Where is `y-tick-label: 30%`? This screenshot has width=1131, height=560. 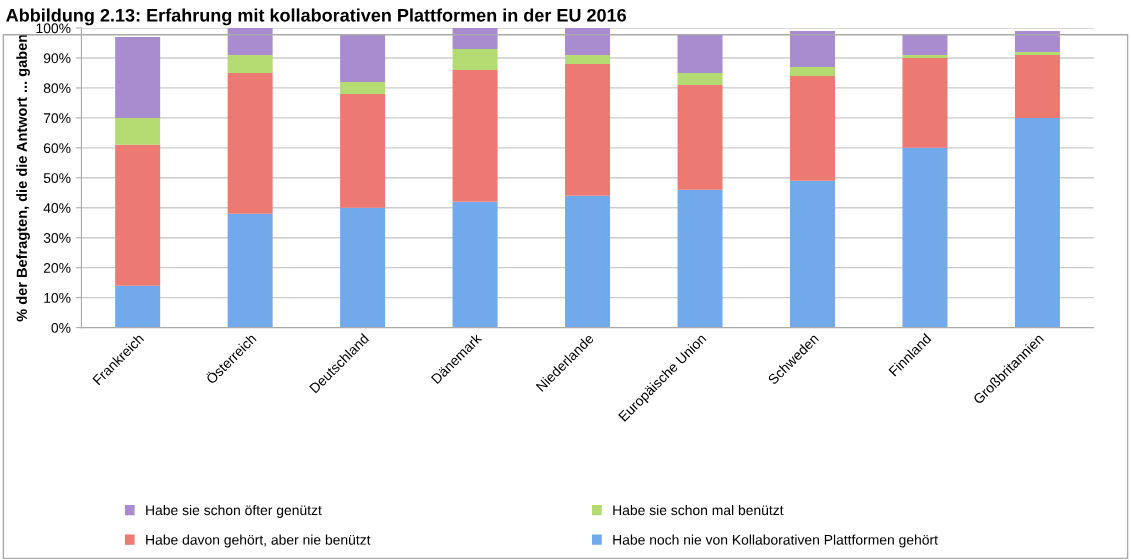
y-tick-label: 30% is located at coordinates (57, 238).